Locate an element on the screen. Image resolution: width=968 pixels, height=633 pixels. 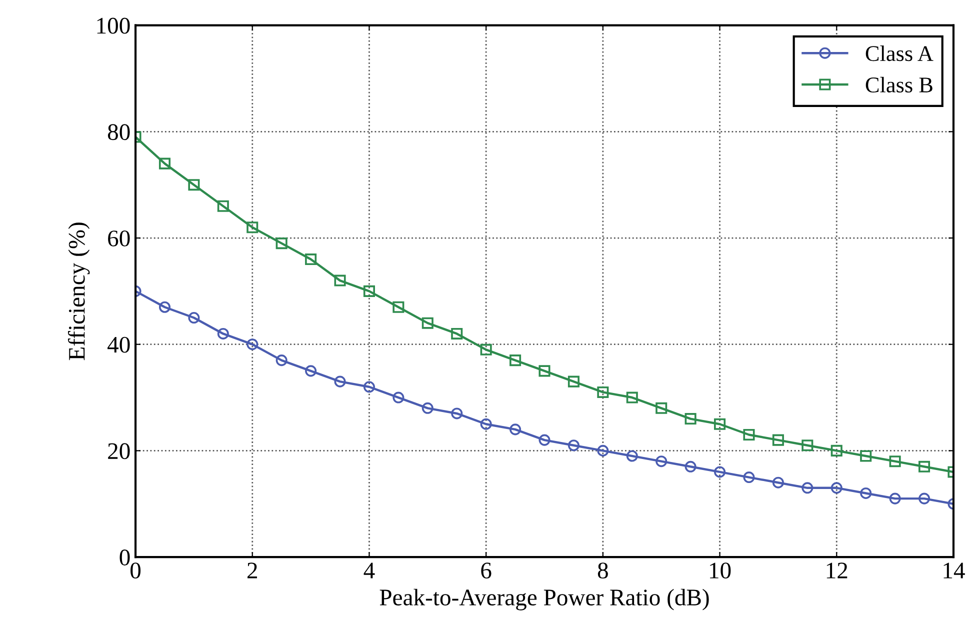
legend-label: Class A is located at coordinates (900, 53).